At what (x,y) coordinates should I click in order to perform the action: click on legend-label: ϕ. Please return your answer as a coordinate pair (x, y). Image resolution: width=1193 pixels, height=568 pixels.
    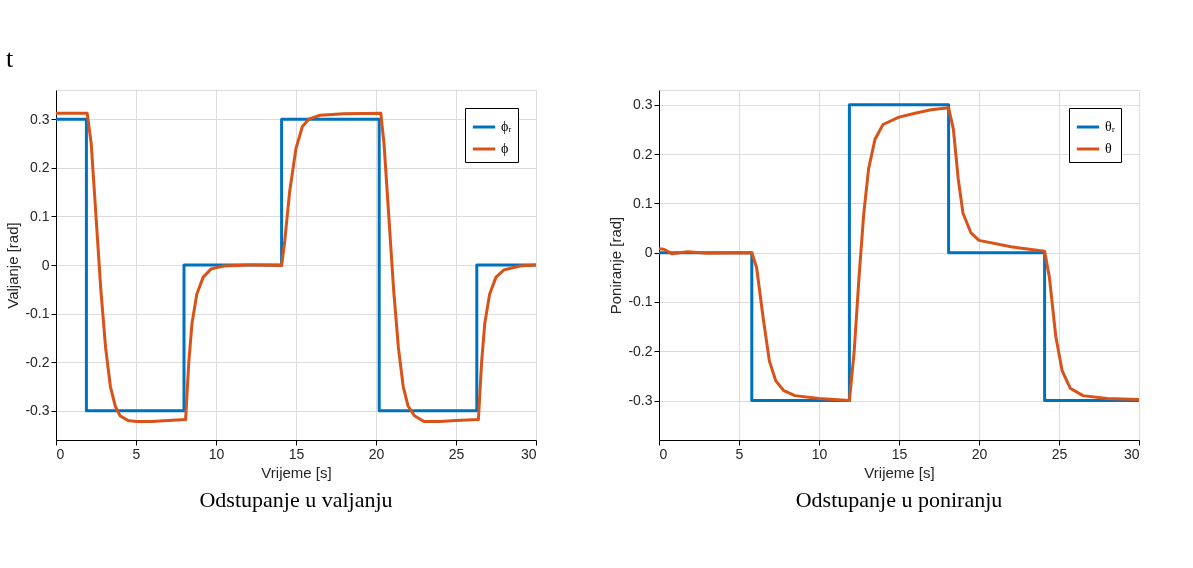
    Looking at the image, I should click on (505, 148).